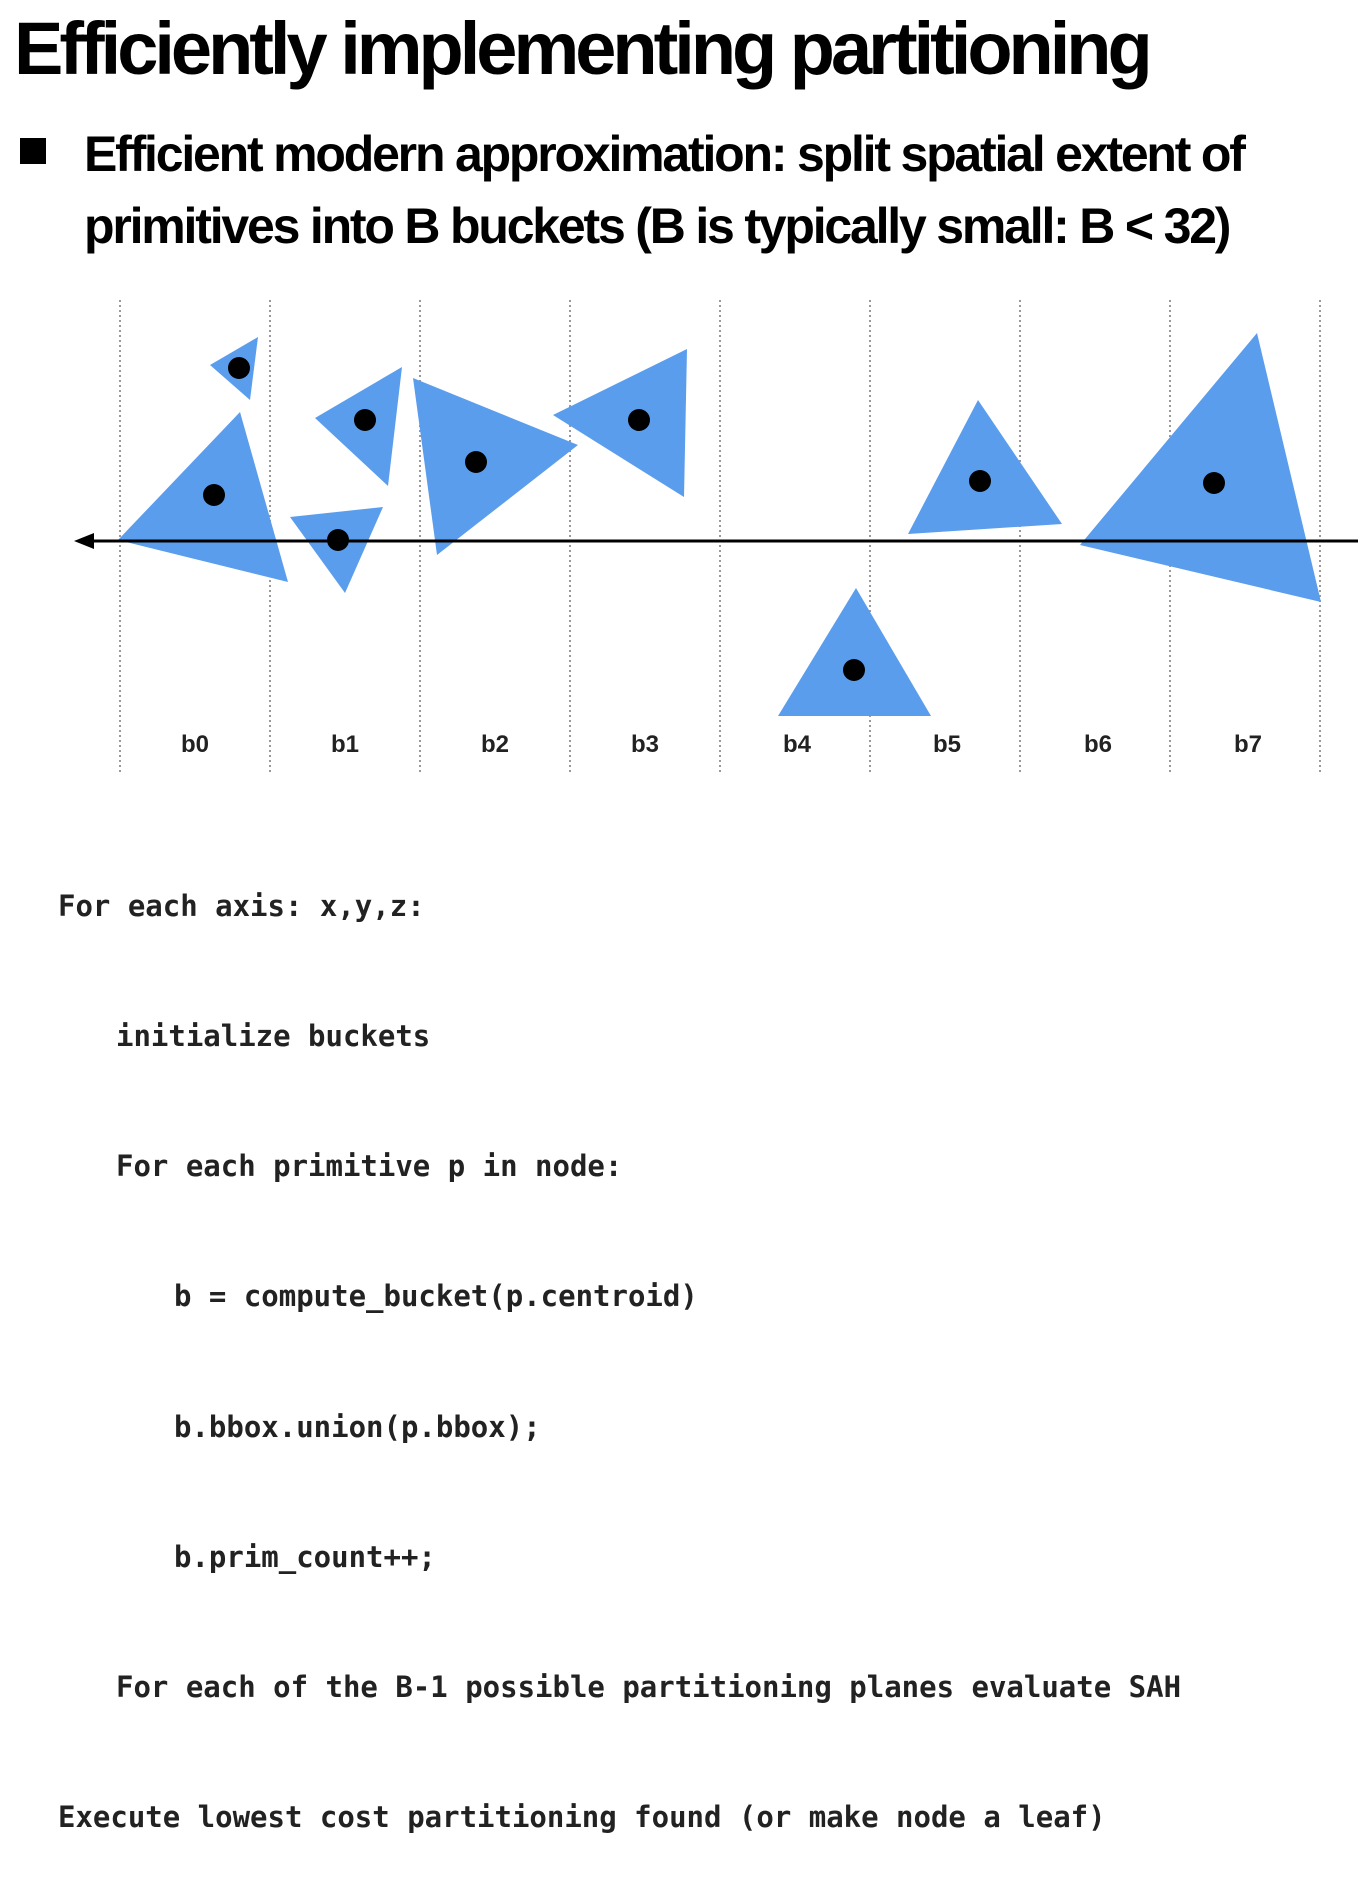 The image size is (1358, 1883). Describe the element at coordinates (305, 1556) in the screenshot. I see `code-line: b.prim_count++;` at that location.